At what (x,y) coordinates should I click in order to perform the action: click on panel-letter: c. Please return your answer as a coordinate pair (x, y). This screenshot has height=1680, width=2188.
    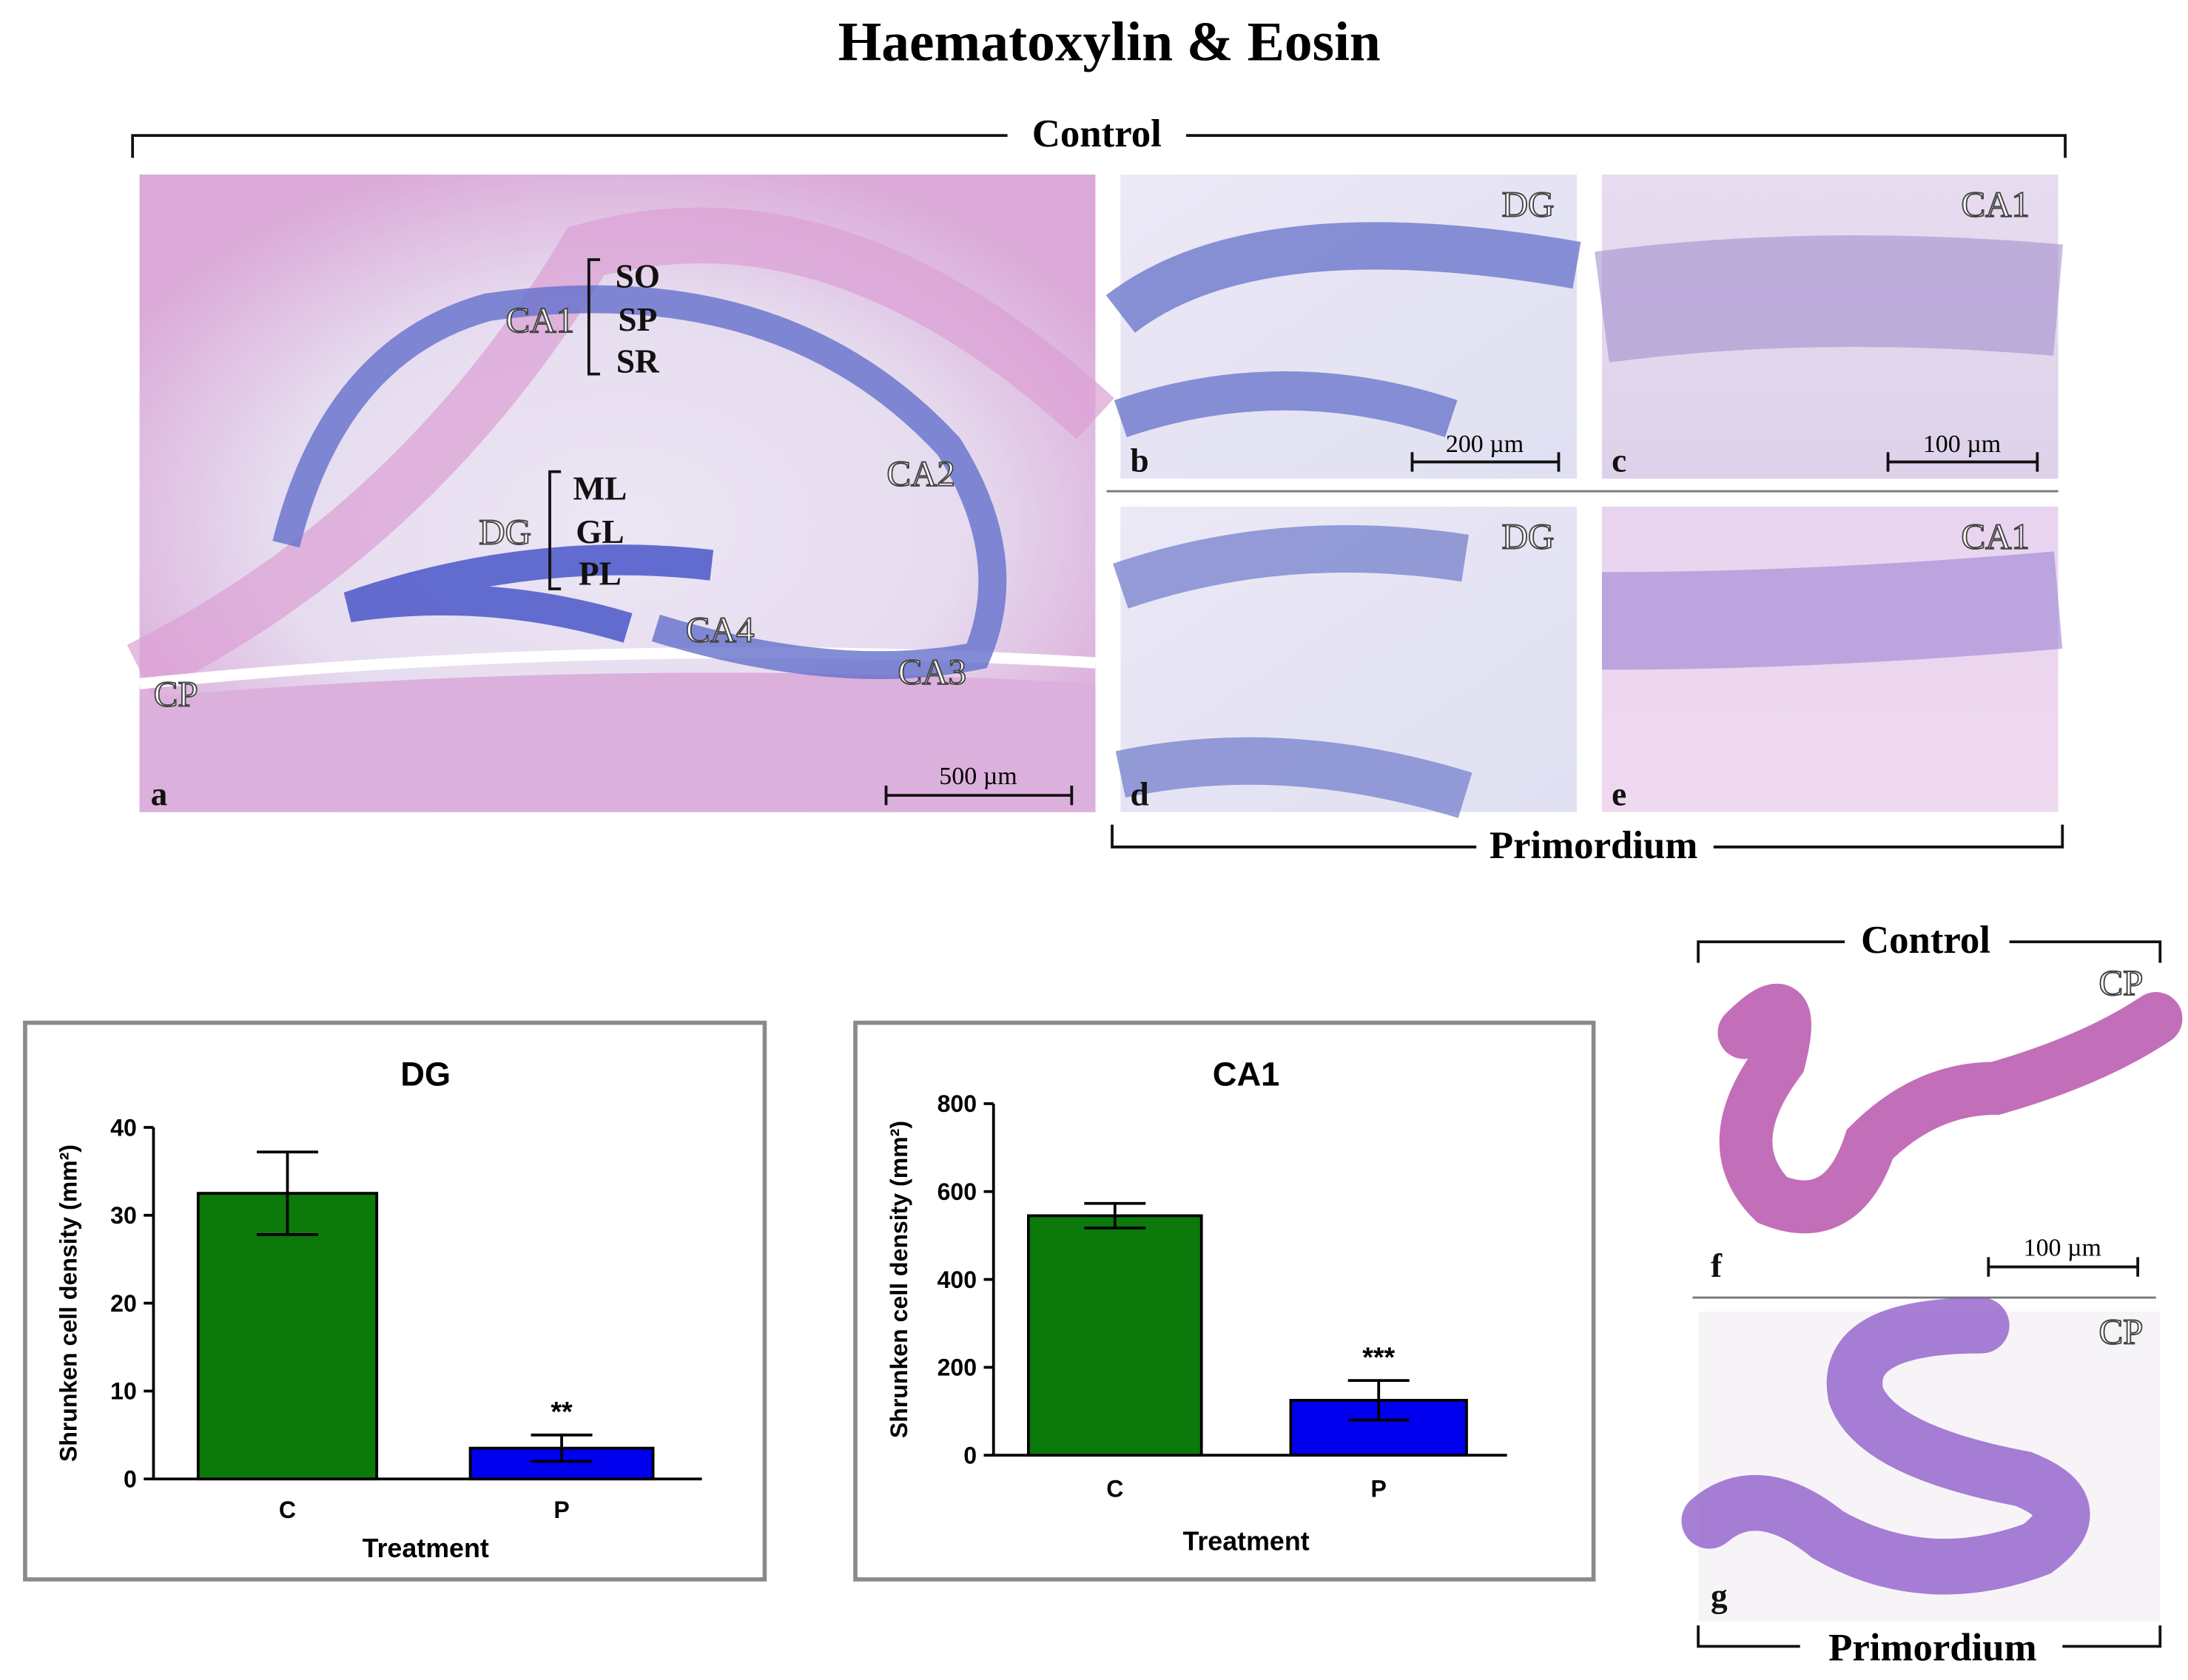
    Looking at the image, I should click on (1619, 461).